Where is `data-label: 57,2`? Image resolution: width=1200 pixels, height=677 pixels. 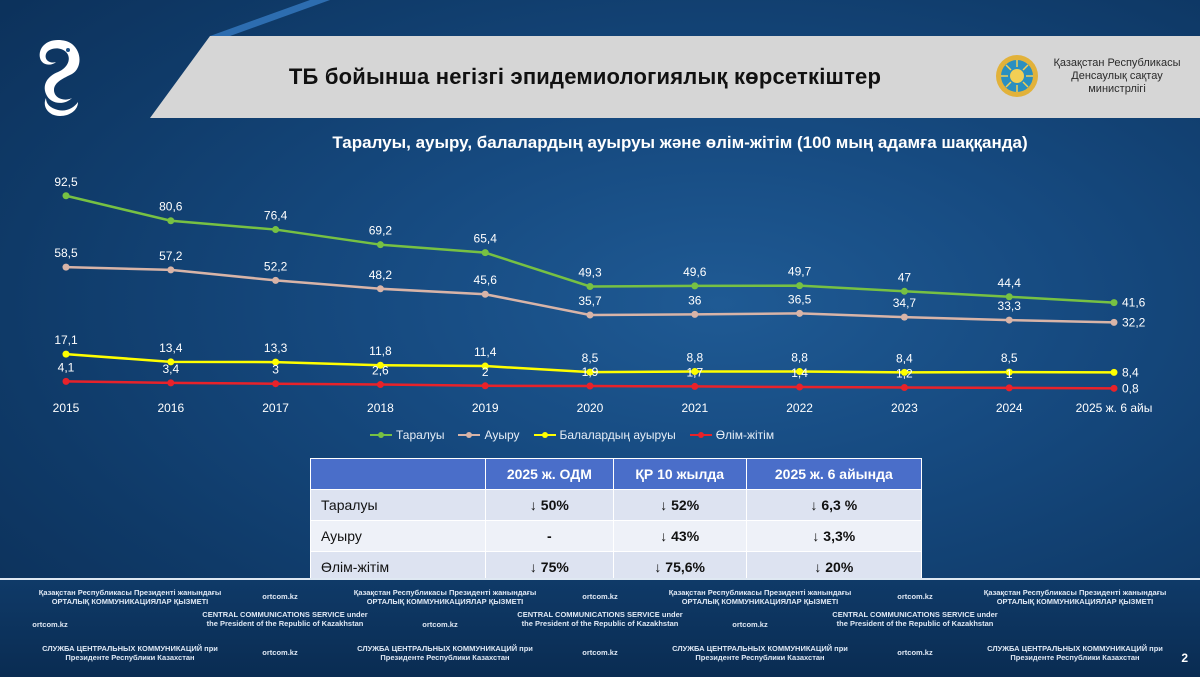
data-label: 57,2 is located at coordinates (171, 256).